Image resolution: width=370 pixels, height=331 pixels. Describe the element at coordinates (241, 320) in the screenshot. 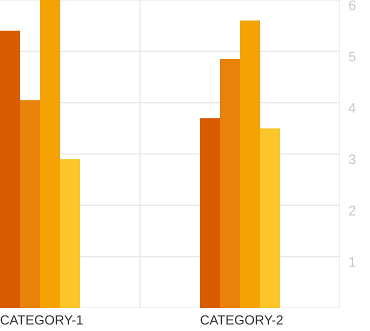

I see `x-tick-label: CATEGORY-2` at that location.